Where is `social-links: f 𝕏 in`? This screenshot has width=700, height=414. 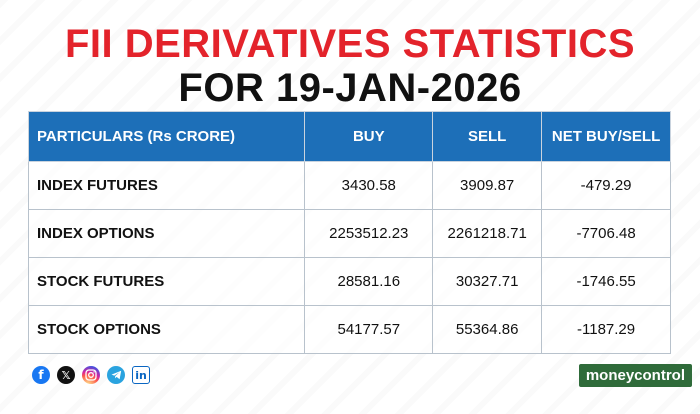 social-links: f 𝕏 in is located at coordinates (91, 375).